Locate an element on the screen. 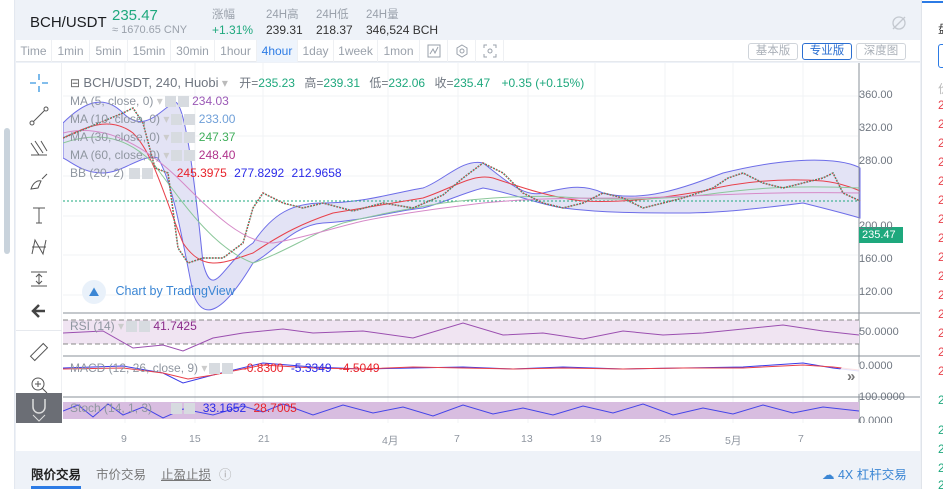 The width and height of the screenshot is (943, 489). measure-icon is located at coordinates (39, 279).